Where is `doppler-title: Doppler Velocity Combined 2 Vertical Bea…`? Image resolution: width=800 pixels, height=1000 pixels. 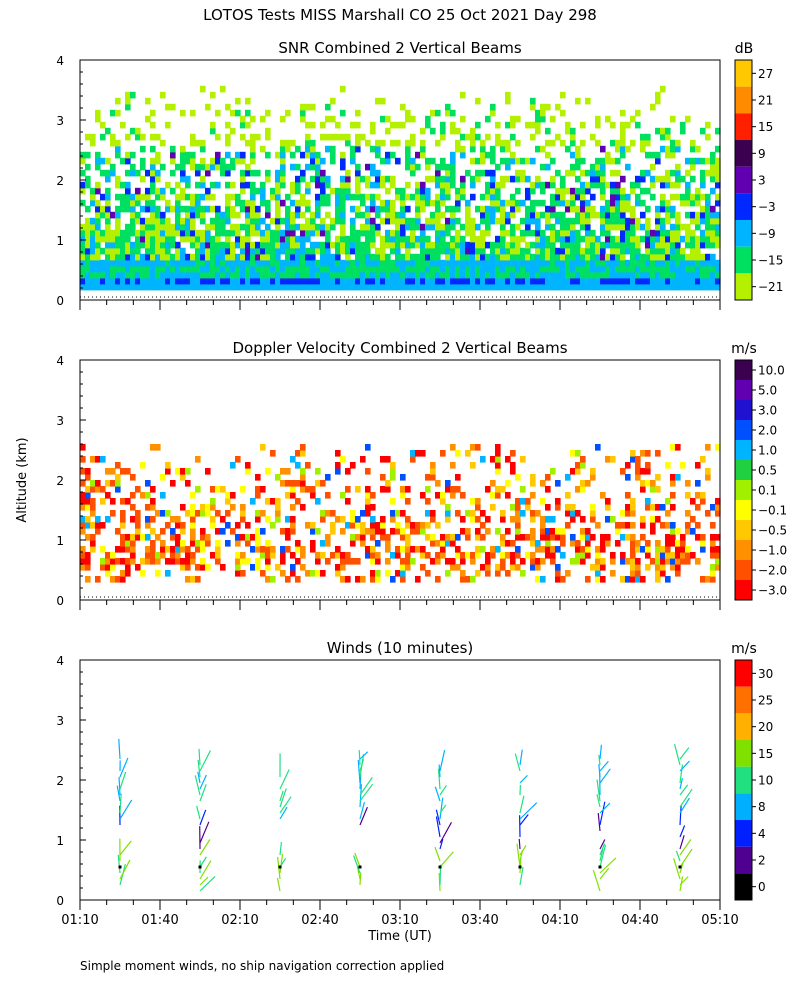 doppler-title: Doppler Velocity Combined 2 Vertical Bea… is located at coordinates (399, 348).